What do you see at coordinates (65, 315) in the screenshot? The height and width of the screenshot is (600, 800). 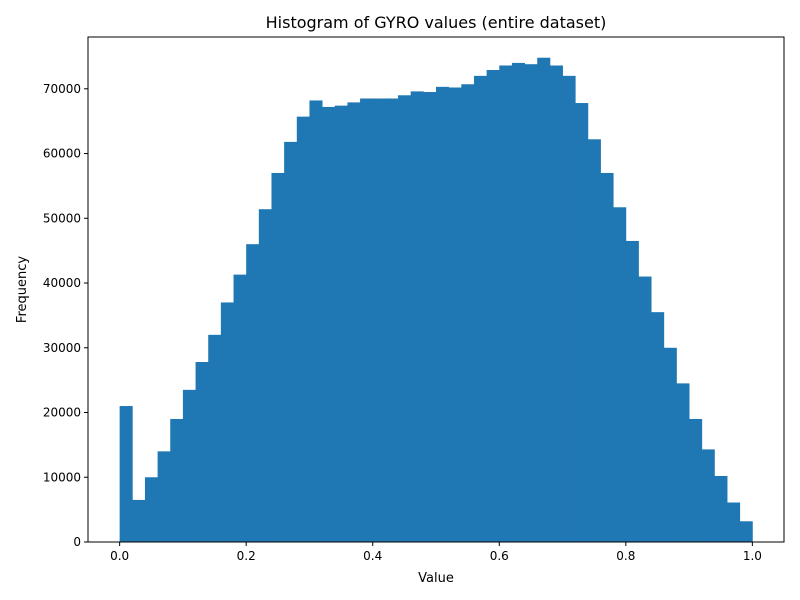 I see `y-axis-ticks: 0 10000 20000 30000 40000 50000 60000 70000` at bounding box center [65, 315].